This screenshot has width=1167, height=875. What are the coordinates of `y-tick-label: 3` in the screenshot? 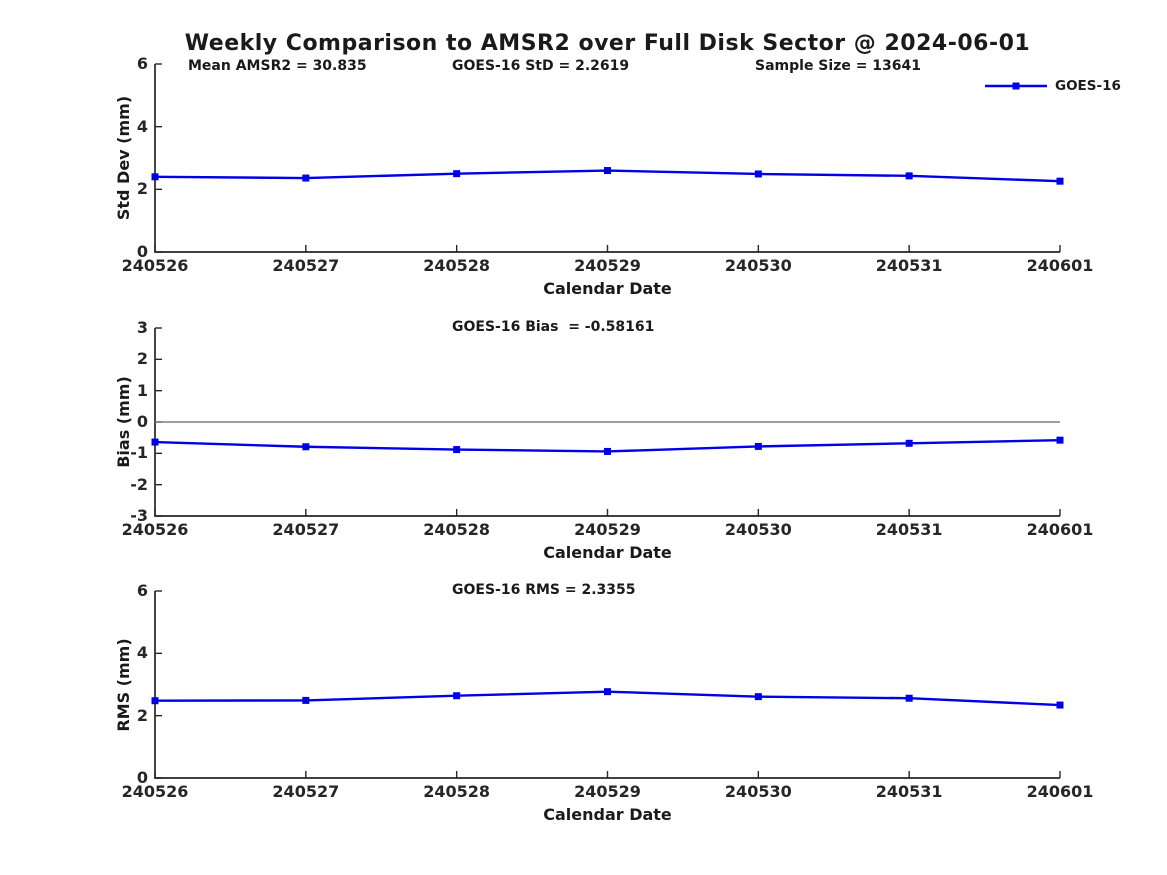 It's located at (142, 327).